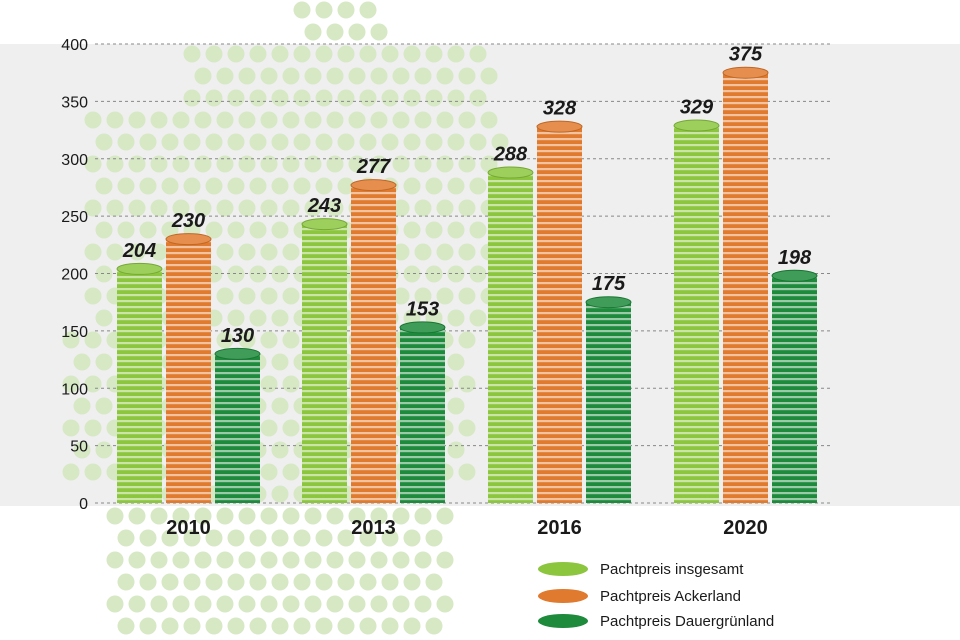 The width and height of the screenshot is (960, 640). Describe the element at coordinates (510, 155) in the screenshot. I see `data-label: 288` at that location.